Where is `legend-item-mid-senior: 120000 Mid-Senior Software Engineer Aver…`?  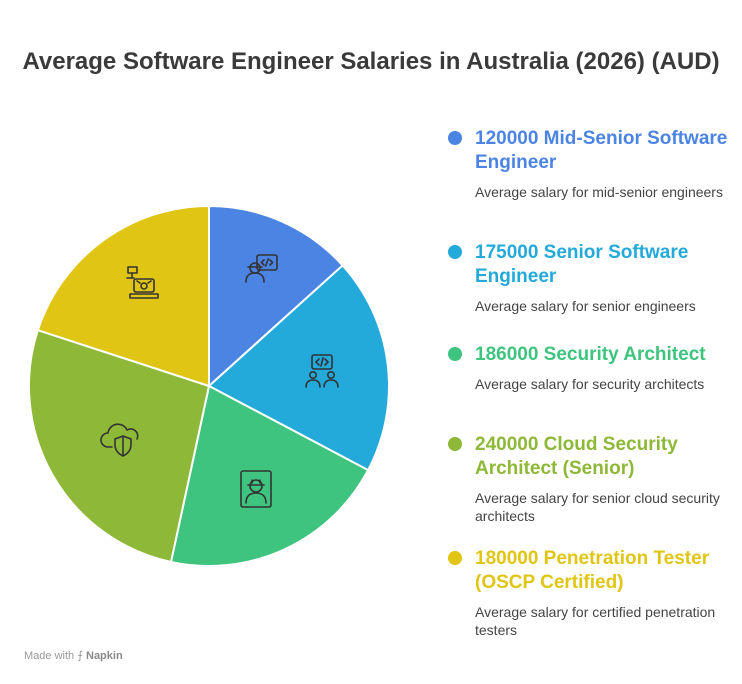
legend-item-mid-senior: 120000 Mid-Senior Software Engineer Aver… is located at coordinates (588, 164).